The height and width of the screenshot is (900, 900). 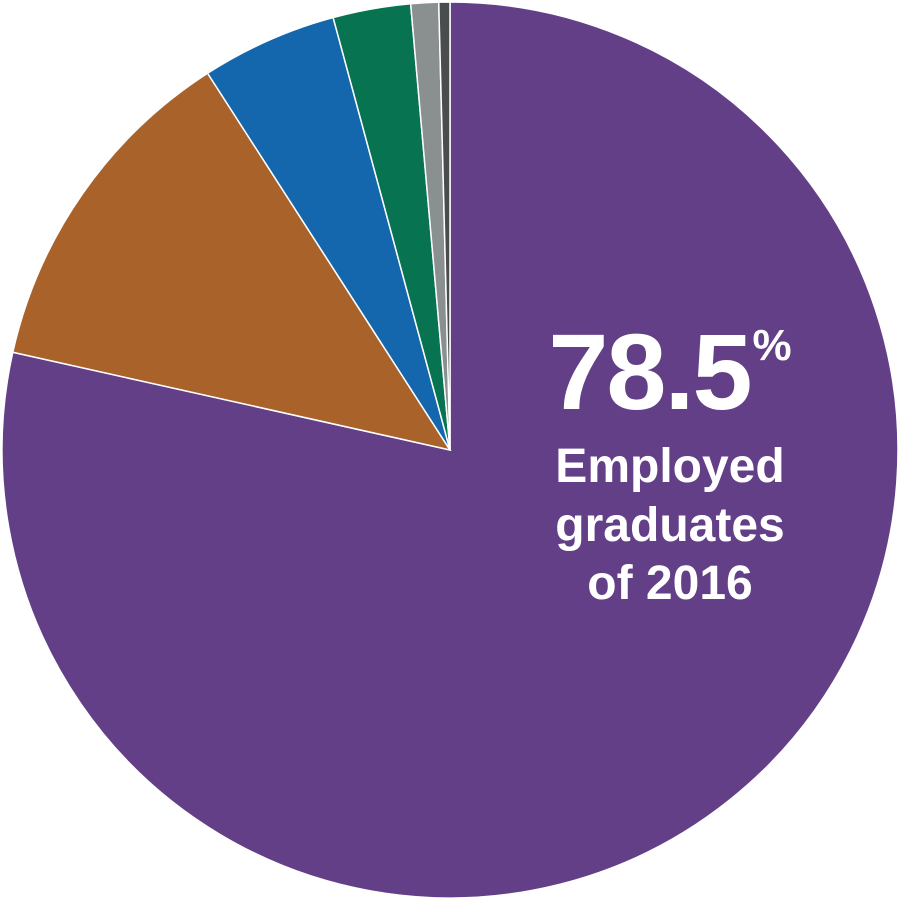 I want to click on callout-line-2: graduates, so click(x=670, y=525).